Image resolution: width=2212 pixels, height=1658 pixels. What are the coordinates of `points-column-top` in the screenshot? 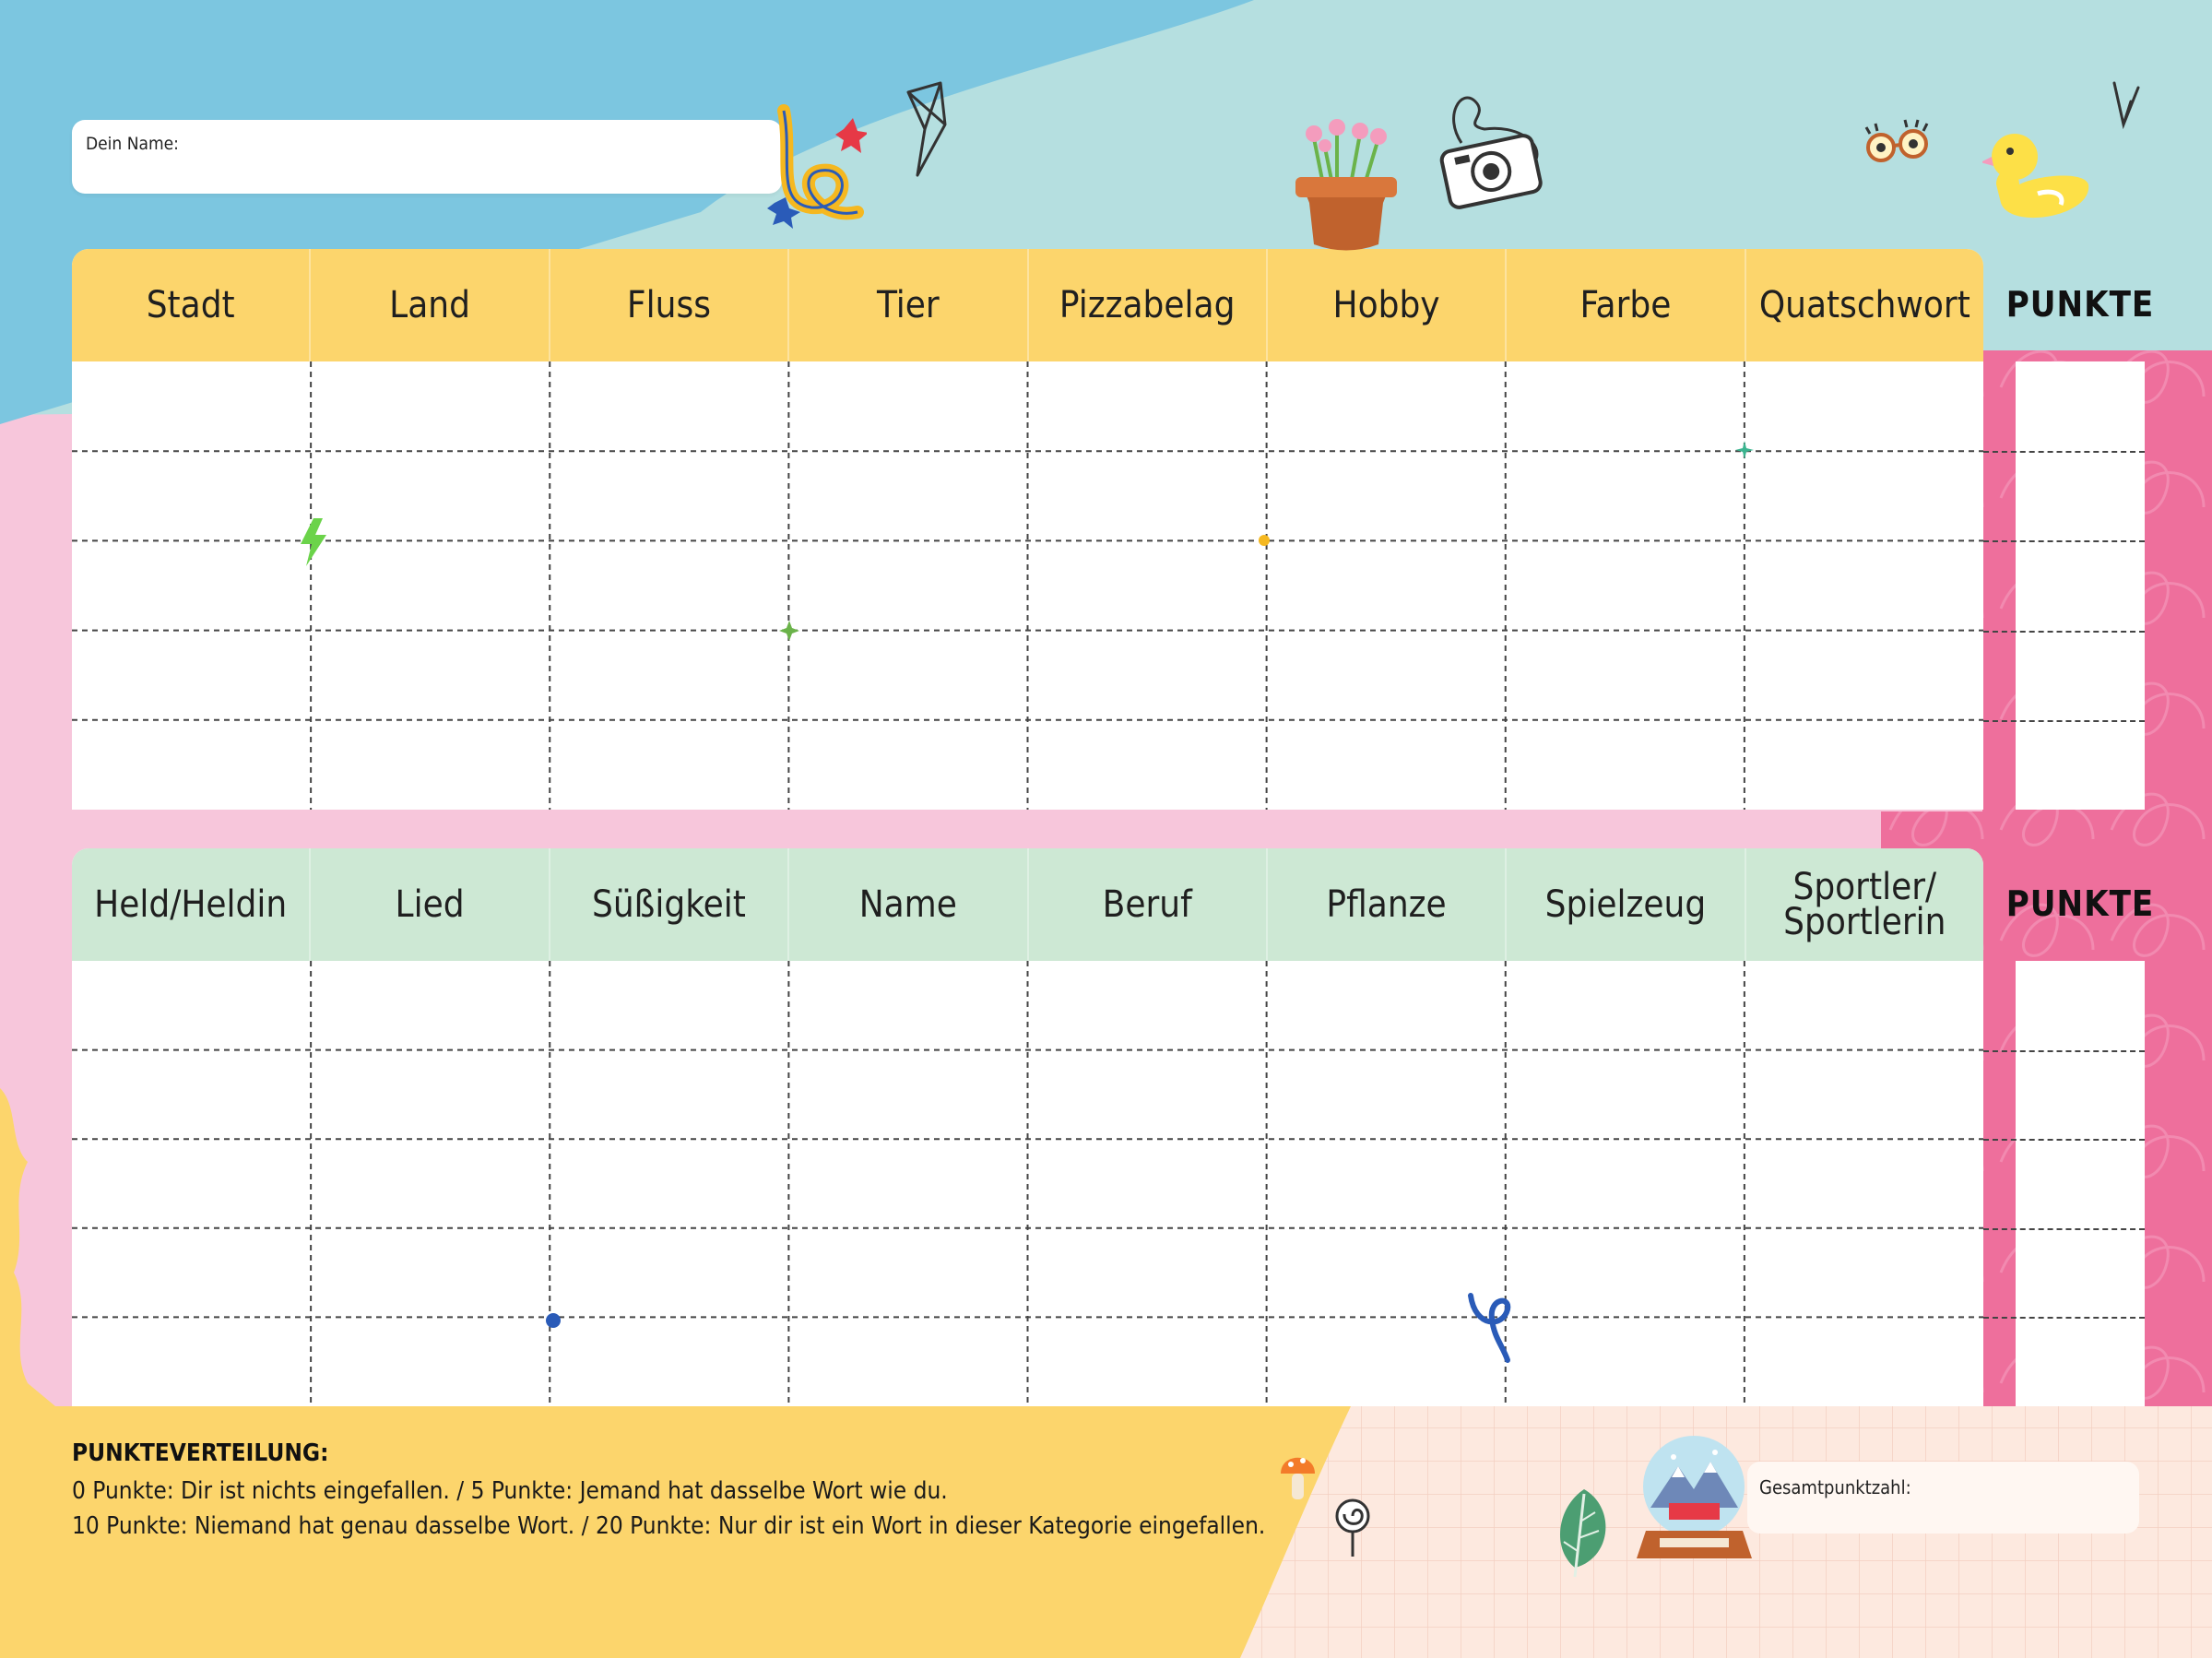 It's located at (2064, 585).